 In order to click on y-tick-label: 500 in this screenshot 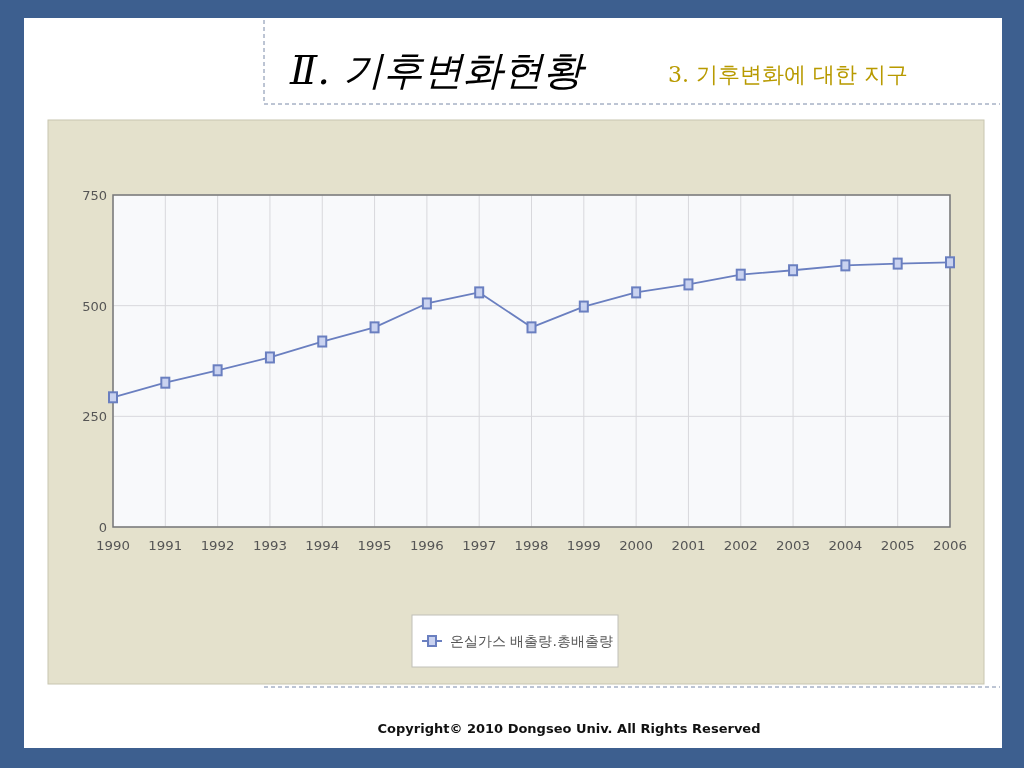, I will do `click(94, 306)`.